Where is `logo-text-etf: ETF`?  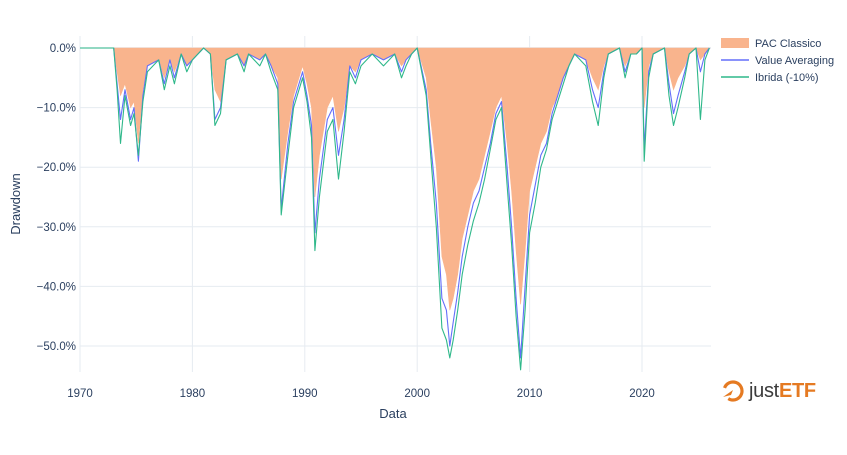
logo-text-etf: ETF is located at coordinates (797, 390).